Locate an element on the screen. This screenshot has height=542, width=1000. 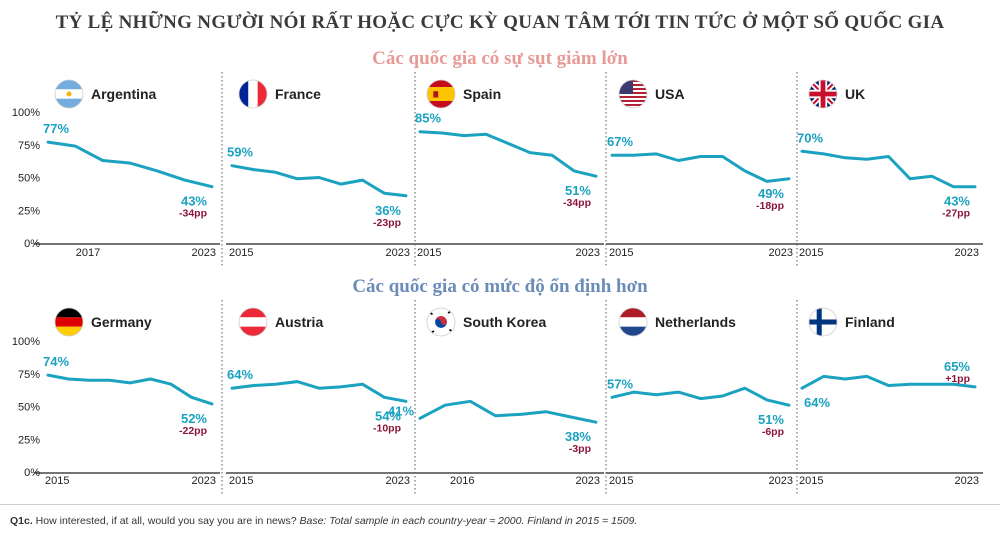
change-label: -22pp is located at coordinates (193, 431).